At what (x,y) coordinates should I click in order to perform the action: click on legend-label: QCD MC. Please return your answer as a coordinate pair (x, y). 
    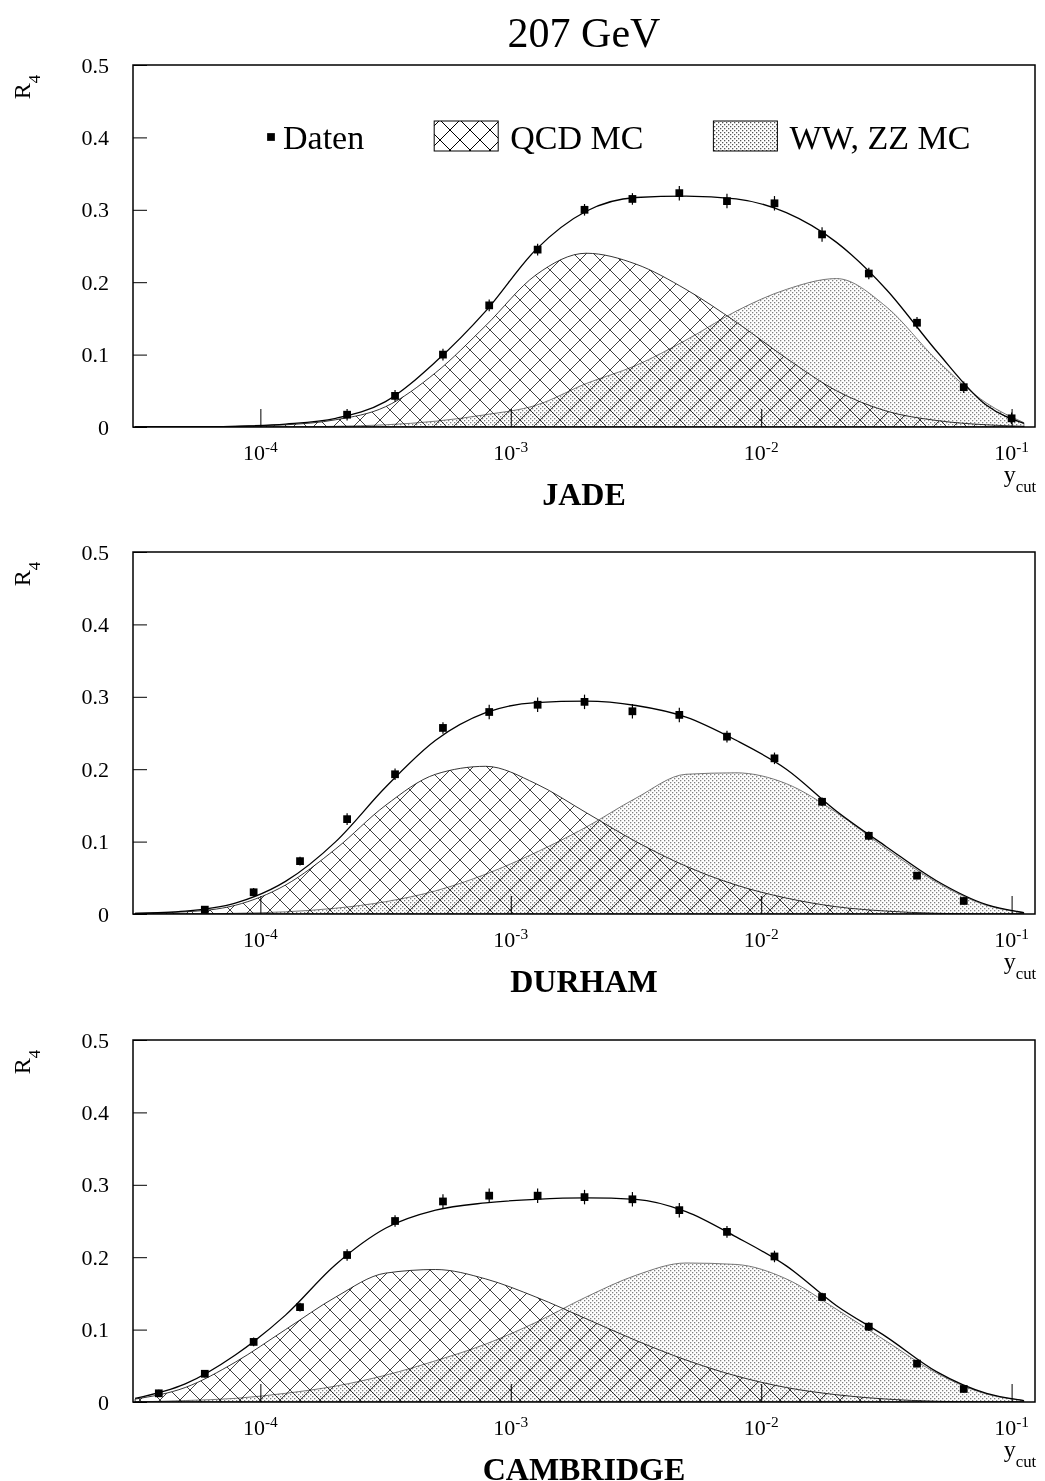
    Looking at the image, I should click on (577, 137).